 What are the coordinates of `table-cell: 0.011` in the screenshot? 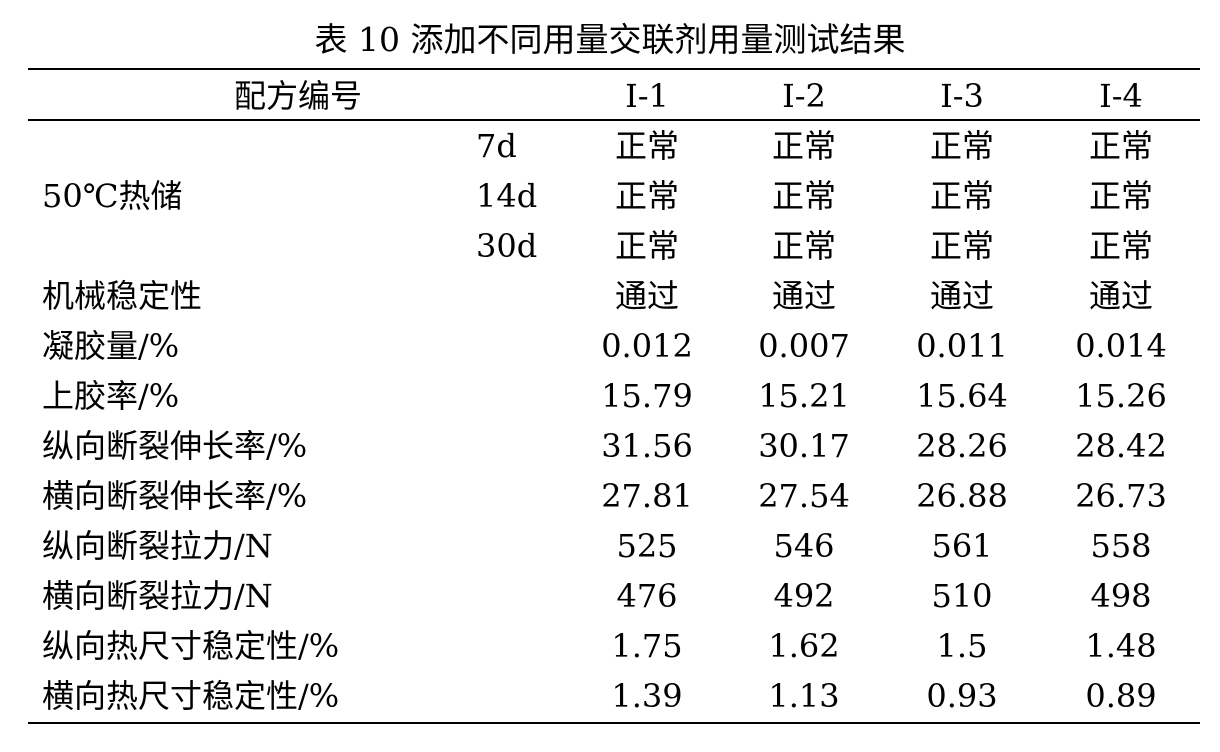 It's located at (962, 346).